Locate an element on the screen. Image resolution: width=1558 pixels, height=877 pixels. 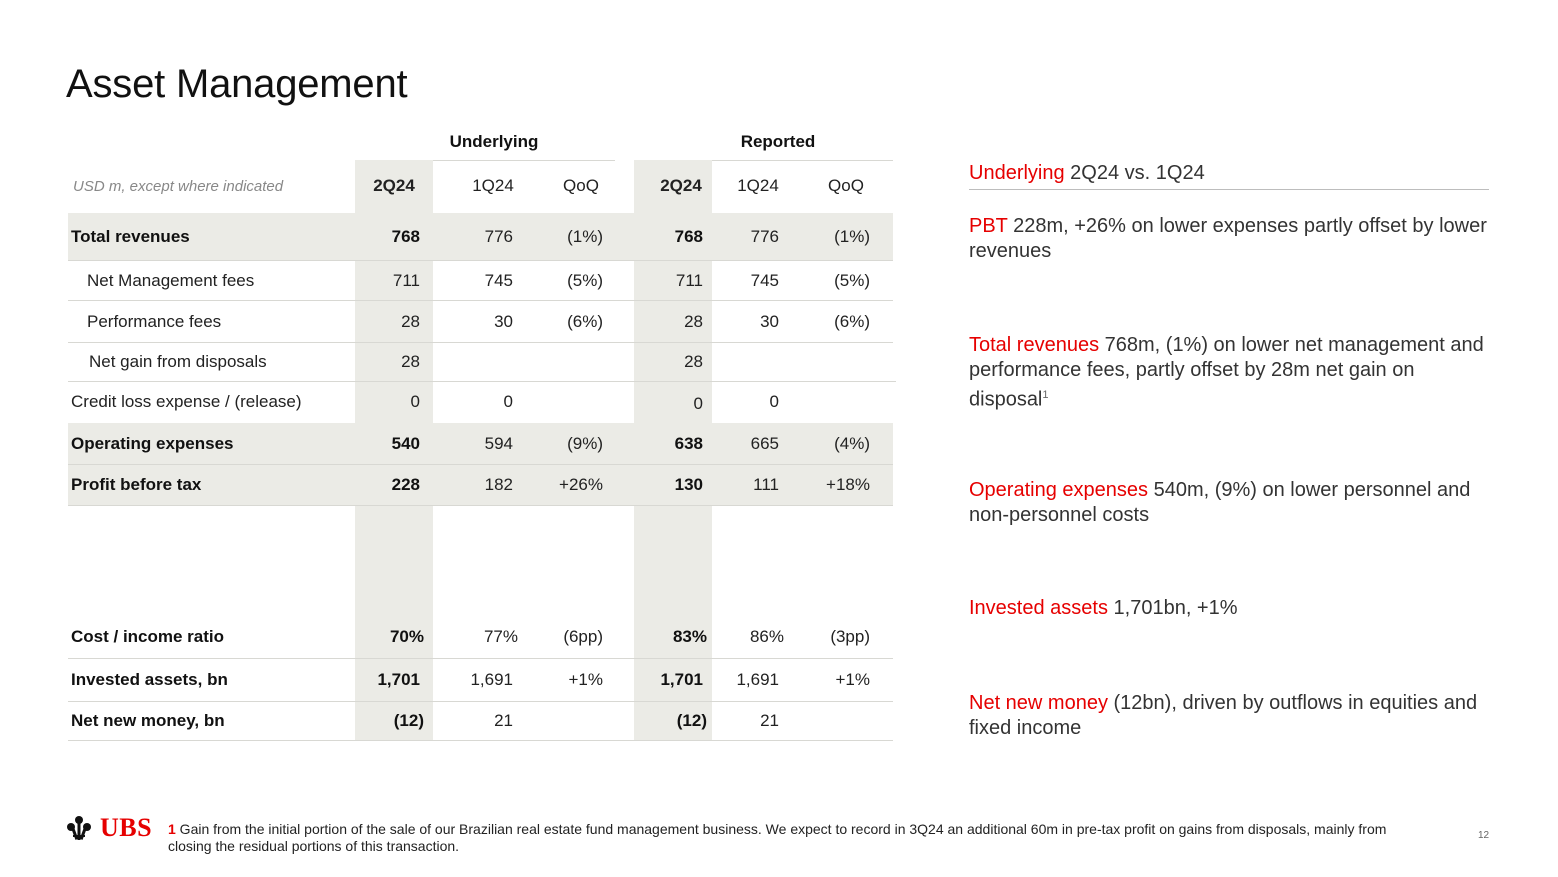
table-cell: 77% is located at coordinates (500, 636).